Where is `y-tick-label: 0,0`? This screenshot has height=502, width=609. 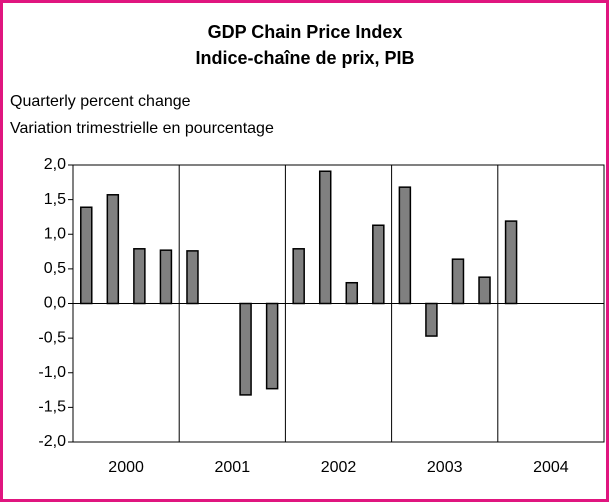 y-tick-label: 0,0 is located at coordinates (55, 303).